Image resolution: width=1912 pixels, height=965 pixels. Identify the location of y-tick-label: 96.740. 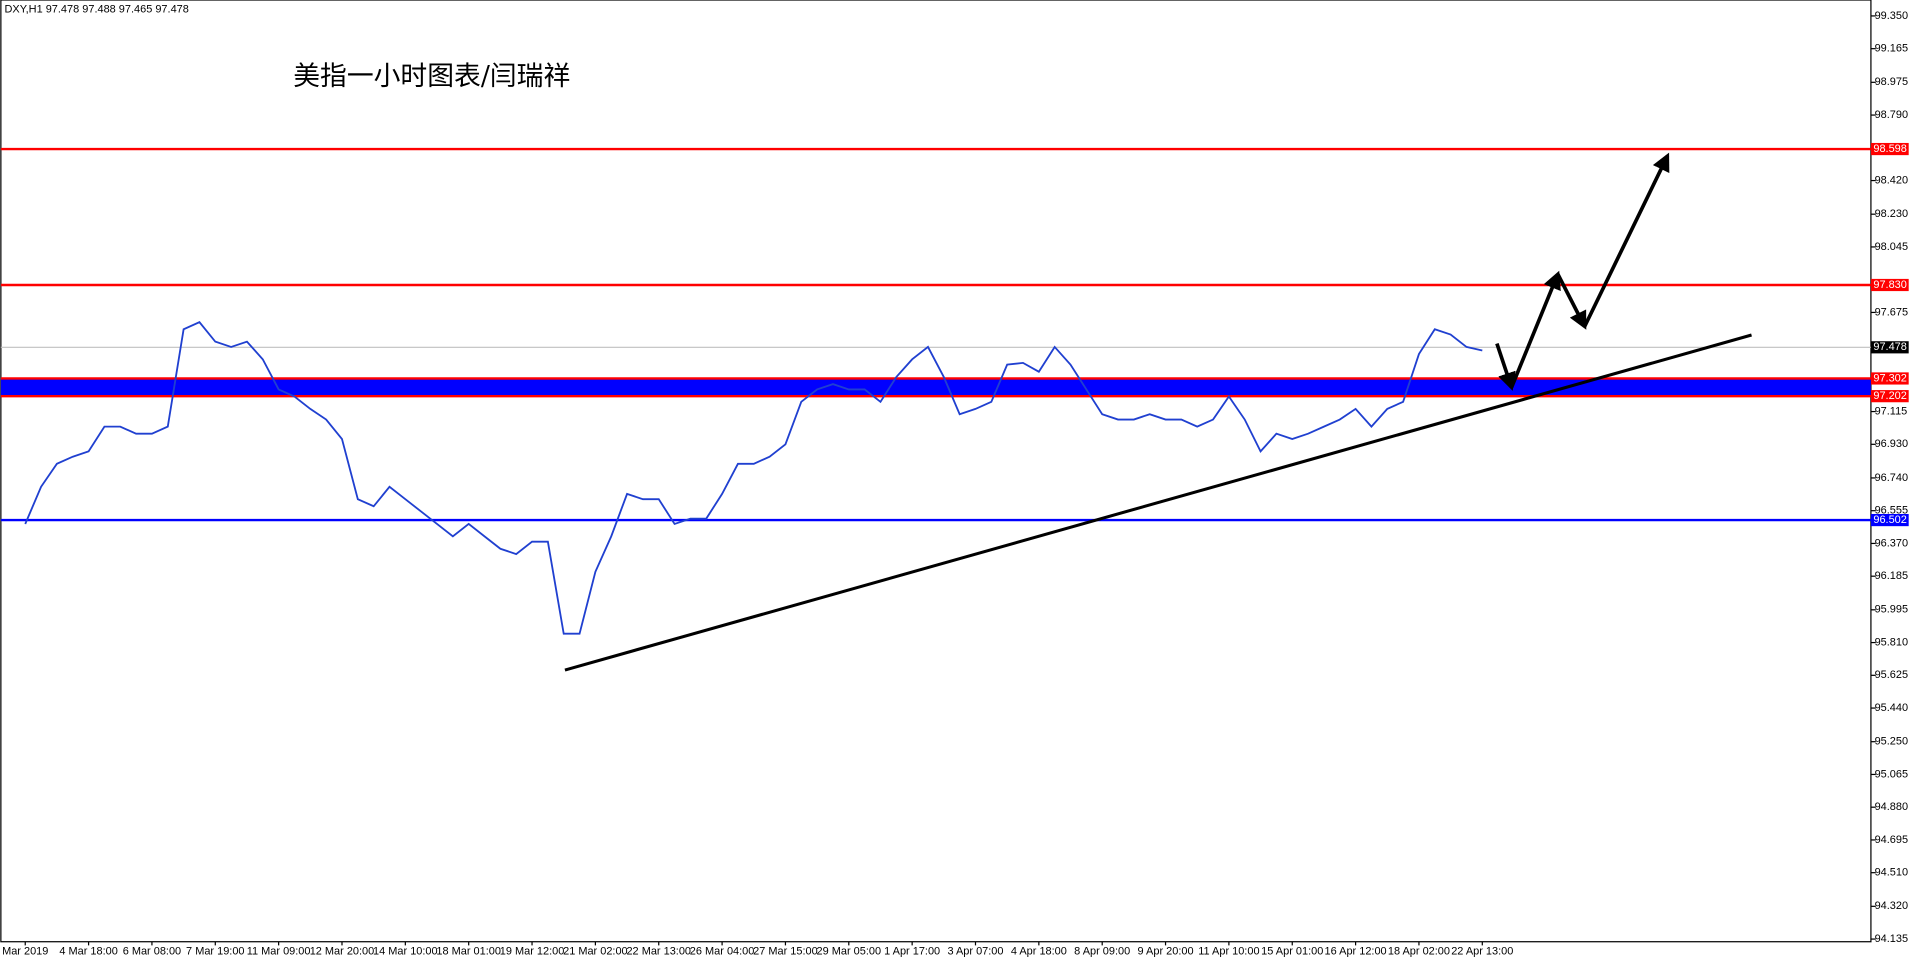
(1892, 478).